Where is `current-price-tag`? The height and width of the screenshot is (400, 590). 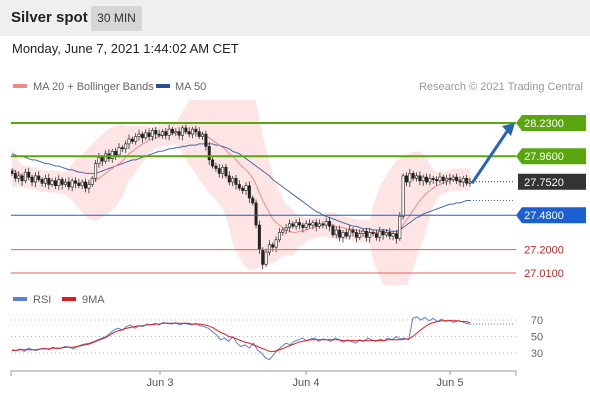
current-price-tag is located at coordinates (552, 181).